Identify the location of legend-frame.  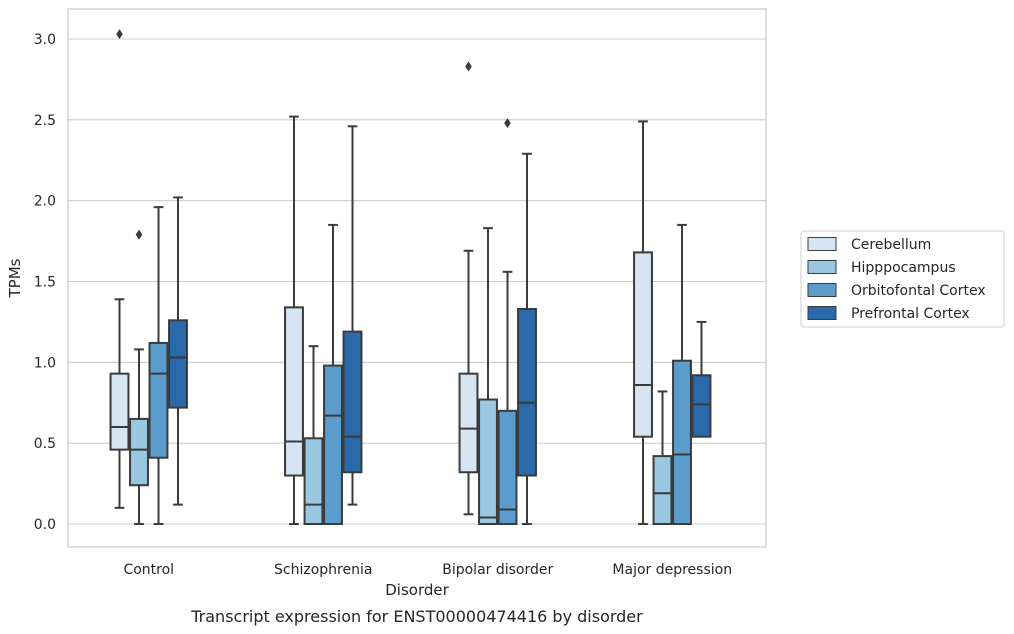
(902, 279).